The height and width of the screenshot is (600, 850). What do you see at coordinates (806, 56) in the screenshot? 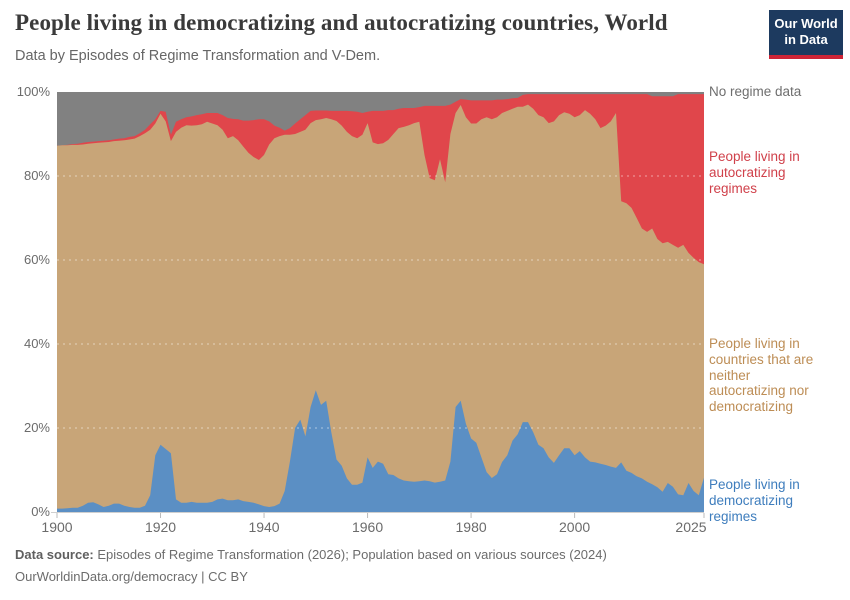
I see `owid-logo-stripe` at bounding box center [806, 56].